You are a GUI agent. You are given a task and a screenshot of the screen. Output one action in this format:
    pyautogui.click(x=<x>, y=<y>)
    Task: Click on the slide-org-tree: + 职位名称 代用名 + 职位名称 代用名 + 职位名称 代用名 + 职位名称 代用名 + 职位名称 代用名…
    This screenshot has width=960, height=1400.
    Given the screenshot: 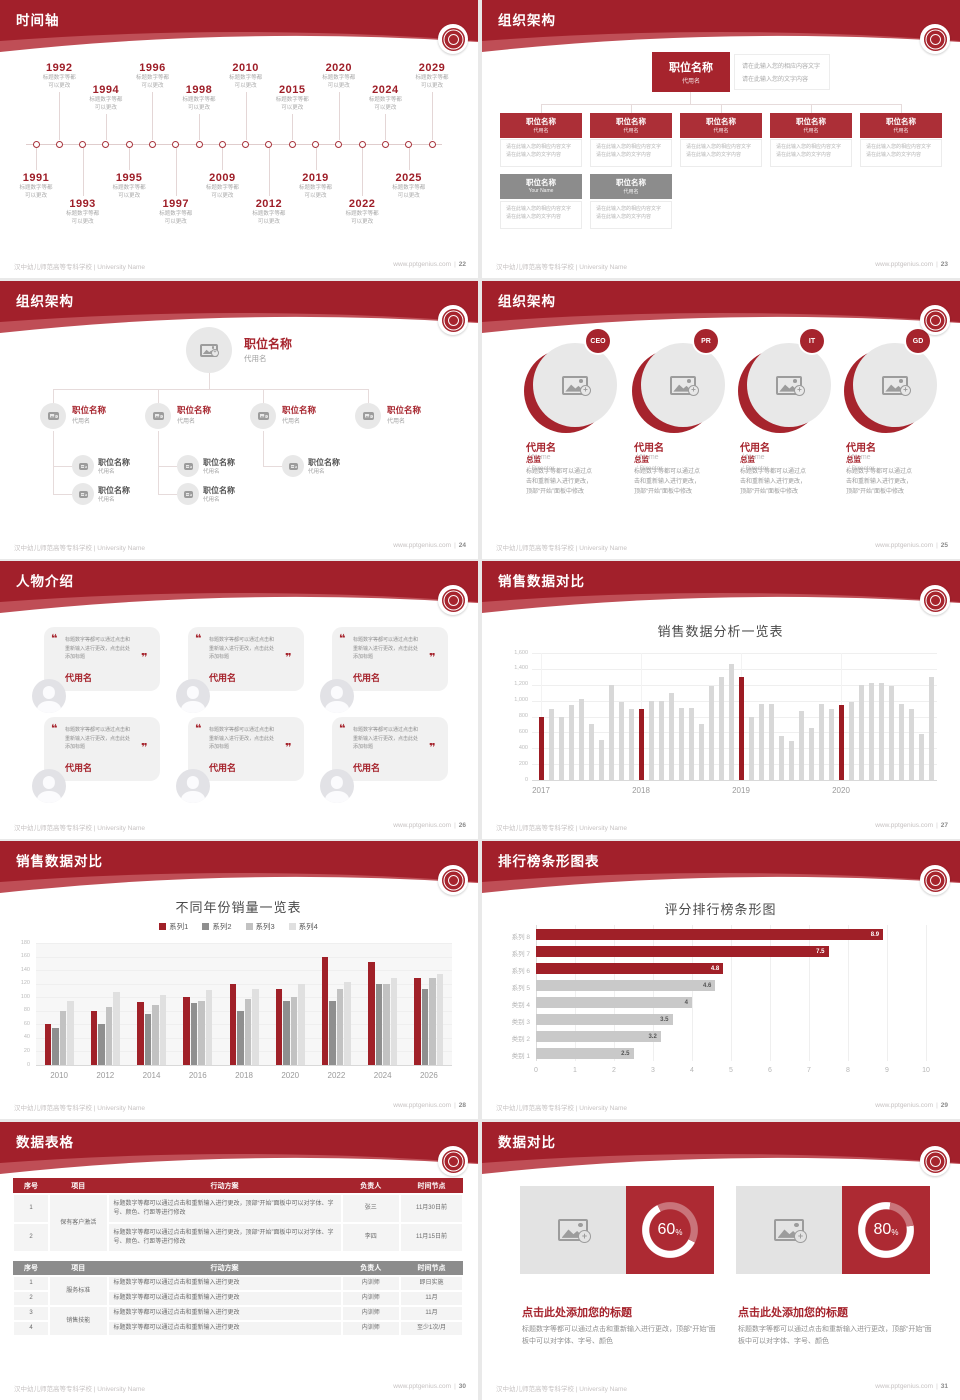 What is the action you would take?
    pyautogui.click(x=239, y=420)
    